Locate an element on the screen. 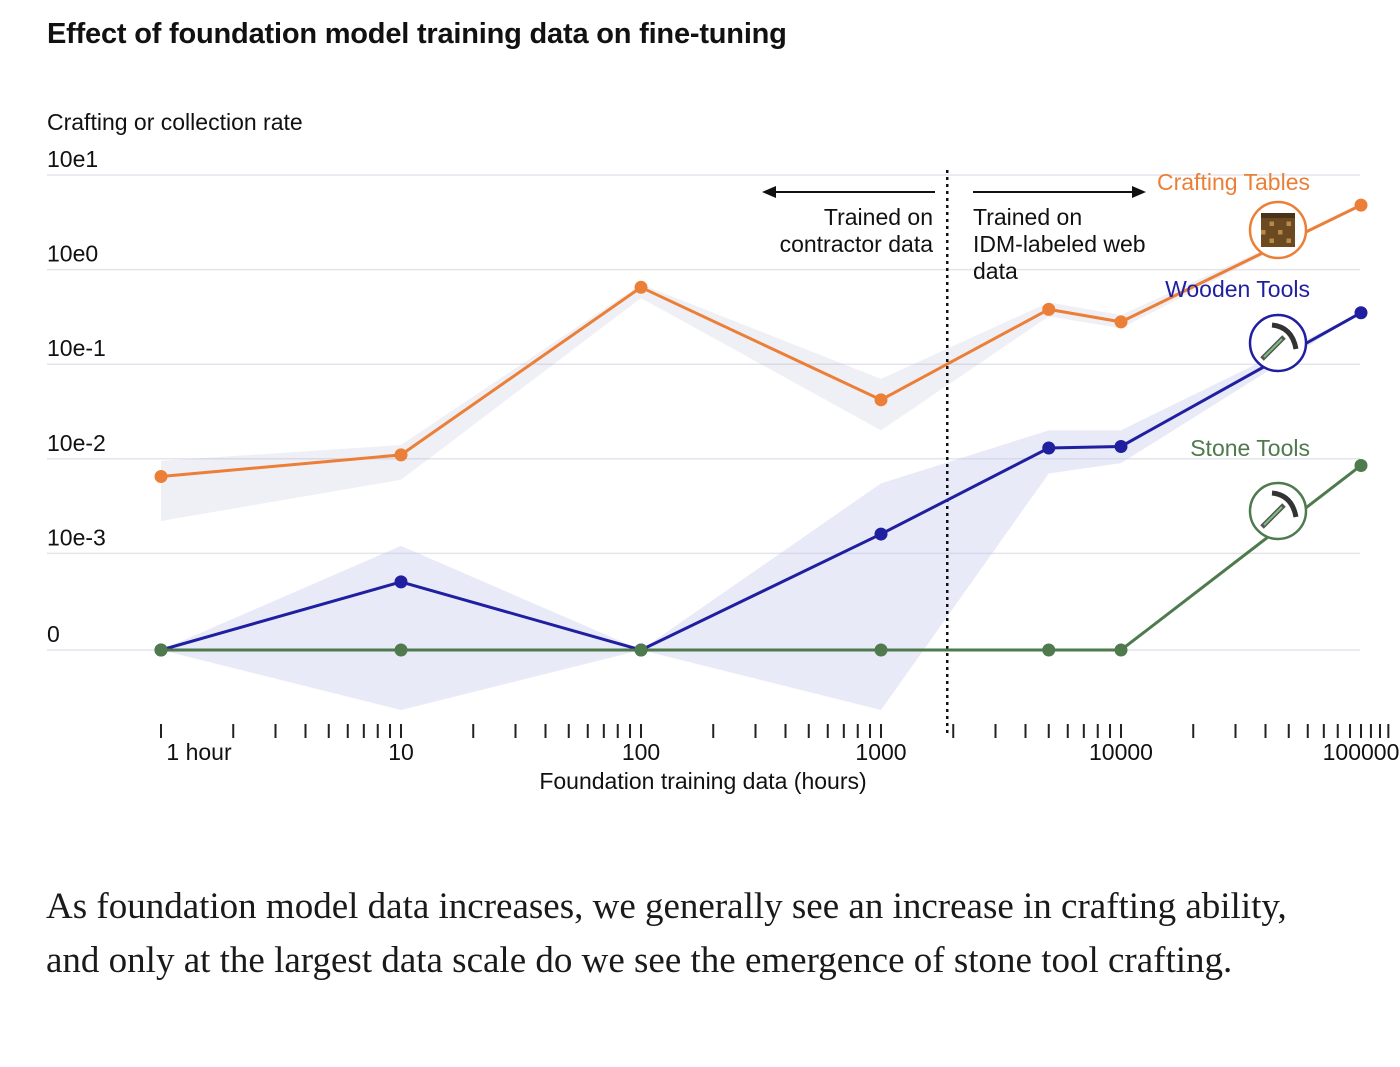 This screenshot has width=1400, height=1067. series-icons is located at coordinates (1278, 370).